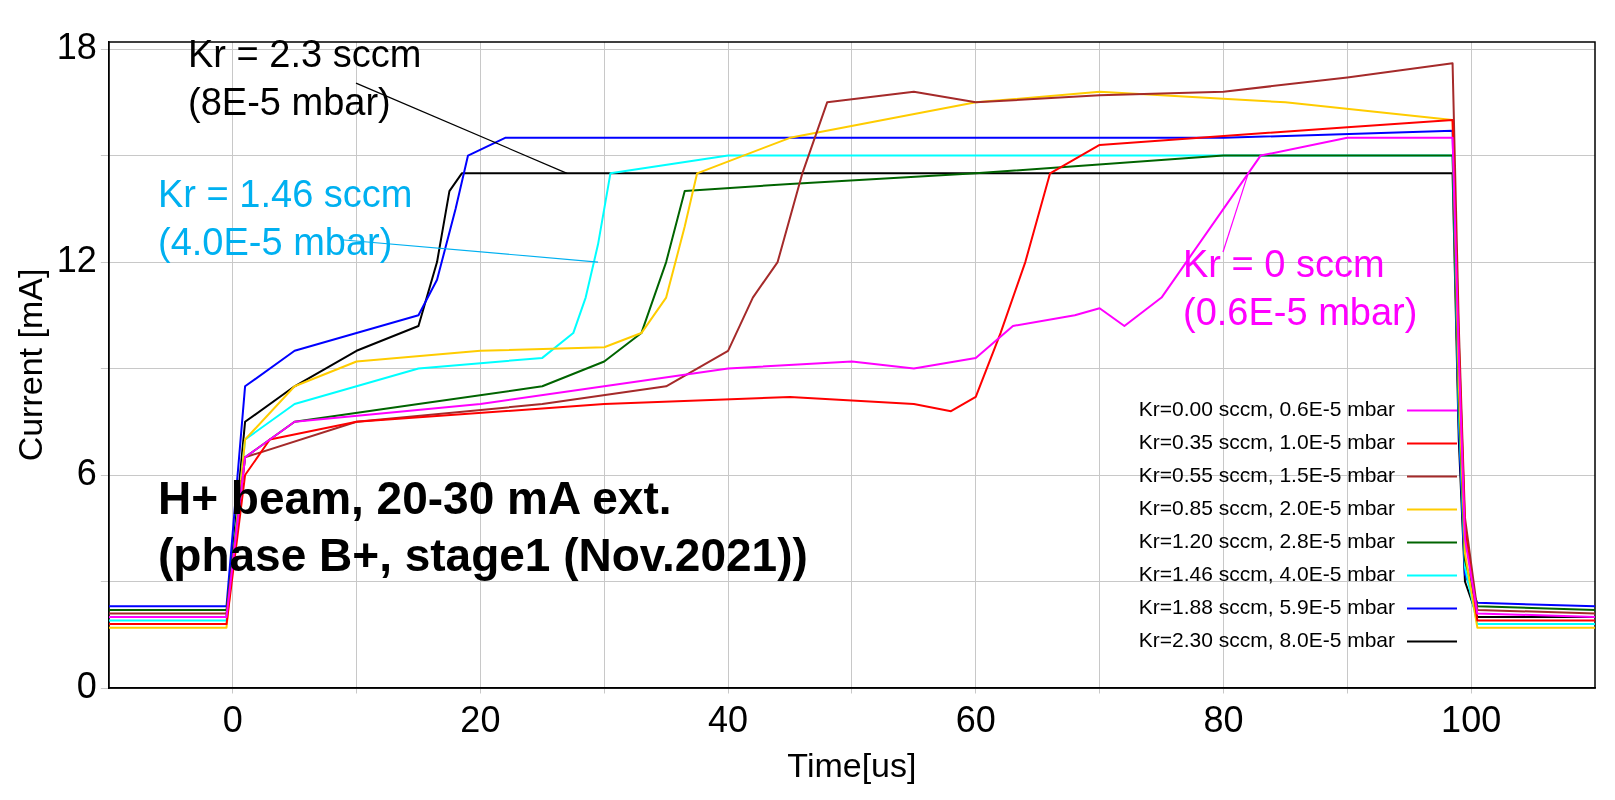  Describe the element at coordinates (728, 719) in the screenshot. I see `x-tick-label: 40` at that location.